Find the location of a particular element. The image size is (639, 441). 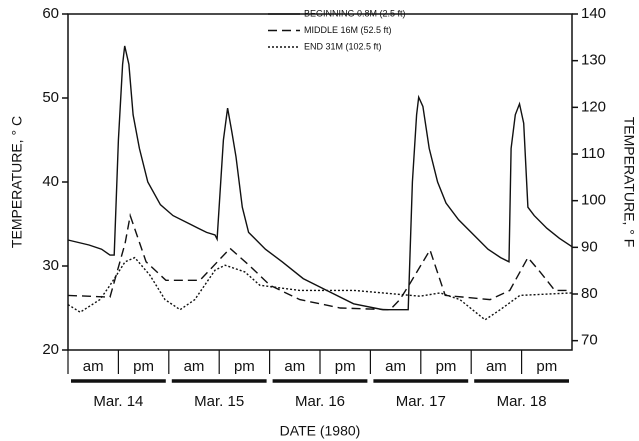

y-tick-label: 50 is located at coordinates (50, 97).